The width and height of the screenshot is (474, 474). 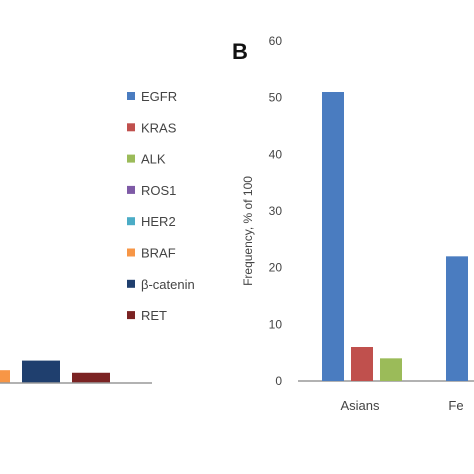 I want to click on legend-label-alk: ALK, so click(x=153, y=159).